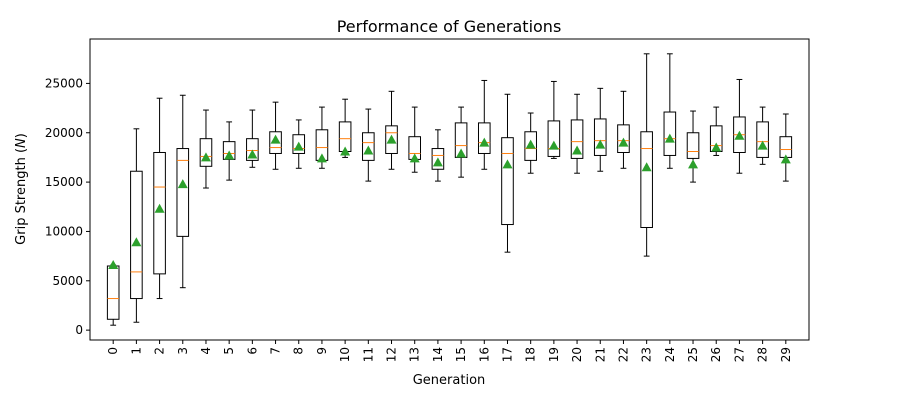  I want to click on x-tick-label: 20, so click(577, 354).